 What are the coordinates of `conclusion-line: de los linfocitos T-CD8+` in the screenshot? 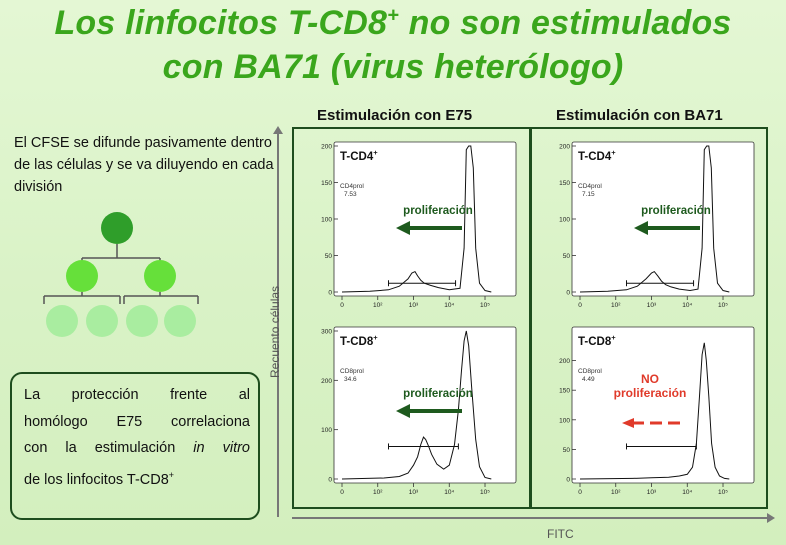 It's located at (137, 477).